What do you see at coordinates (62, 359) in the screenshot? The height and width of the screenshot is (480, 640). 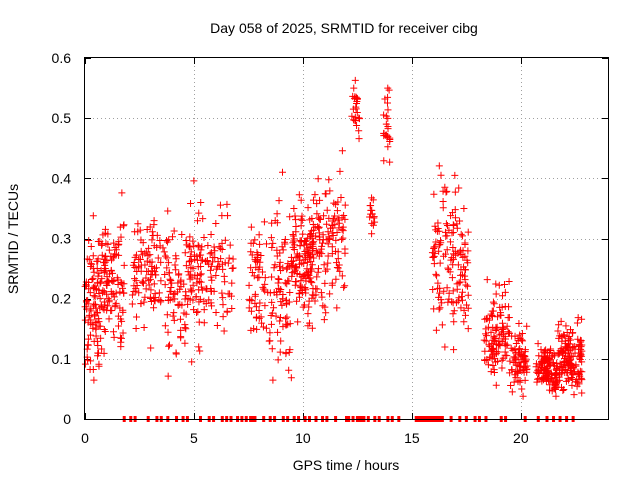 I see `y-tick-label: 0.1` at bounding box center [62, 359].